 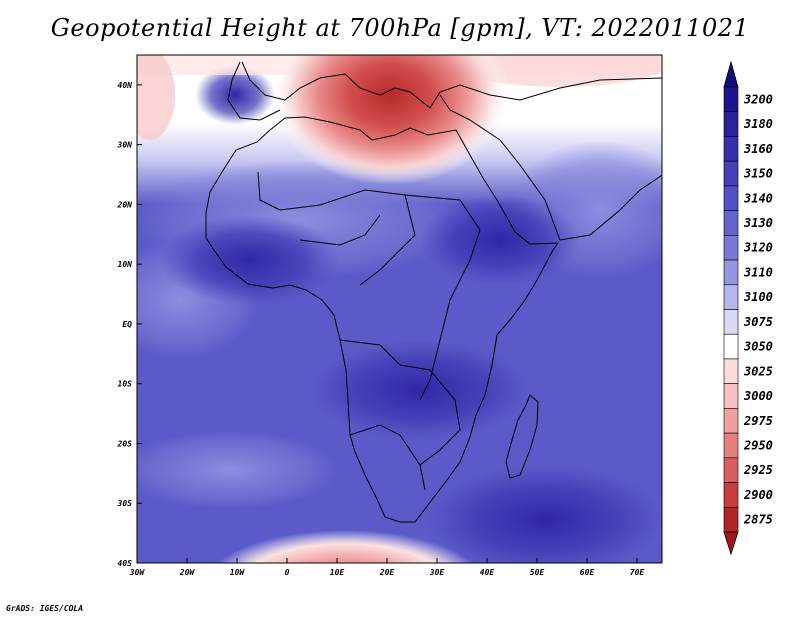 I want to click on colorbar-label: 3160, so click(x=758, y=149).